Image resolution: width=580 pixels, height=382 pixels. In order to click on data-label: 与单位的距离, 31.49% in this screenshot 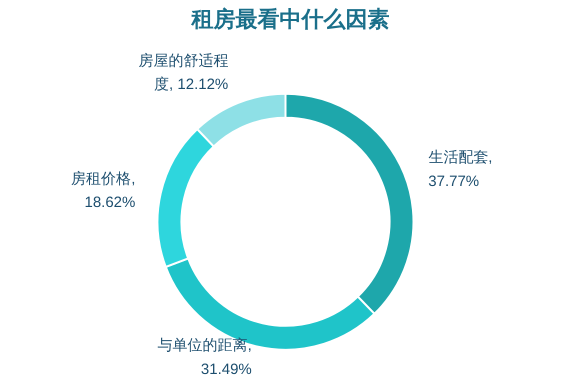, I will do `click(205, 357)`.